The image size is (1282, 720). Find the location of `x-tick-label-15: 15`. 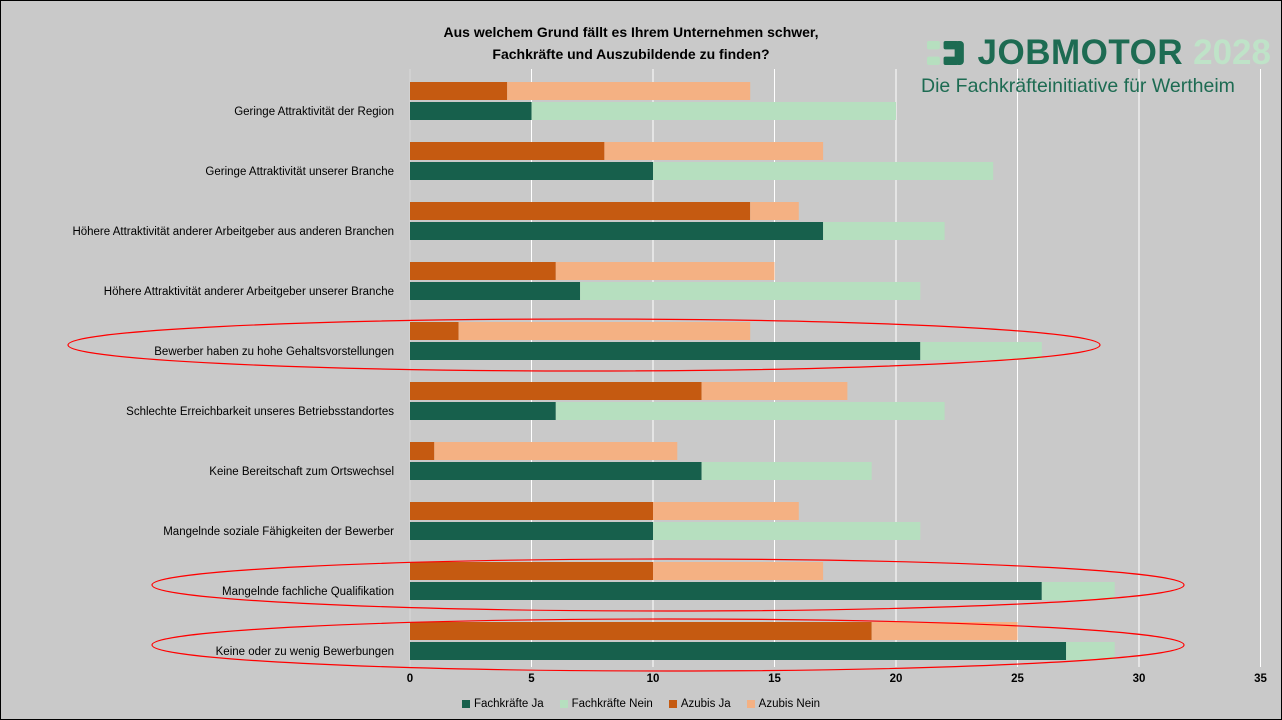

x-tick-label-15: 15 is located at coordinates (774, 679).